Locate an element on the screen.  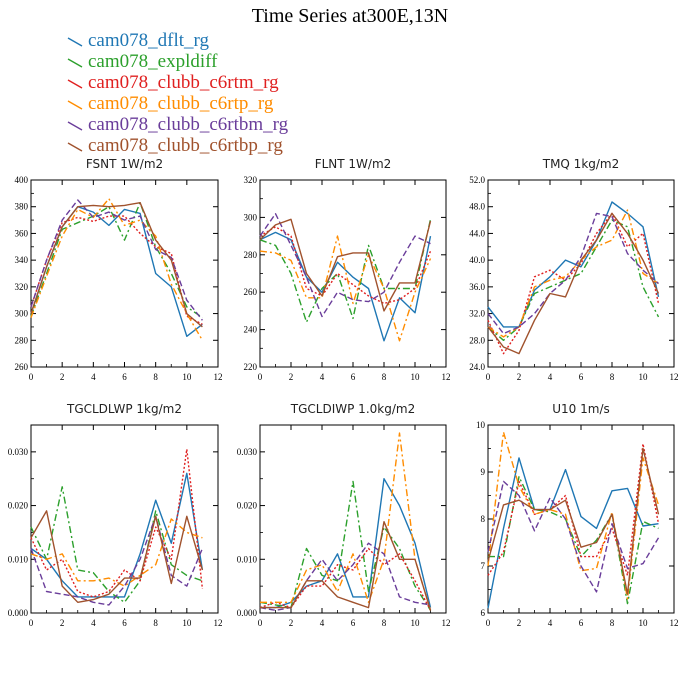
legend-label: cam078_clubb_c6rtp_rg is located at coordinates (181, 103).